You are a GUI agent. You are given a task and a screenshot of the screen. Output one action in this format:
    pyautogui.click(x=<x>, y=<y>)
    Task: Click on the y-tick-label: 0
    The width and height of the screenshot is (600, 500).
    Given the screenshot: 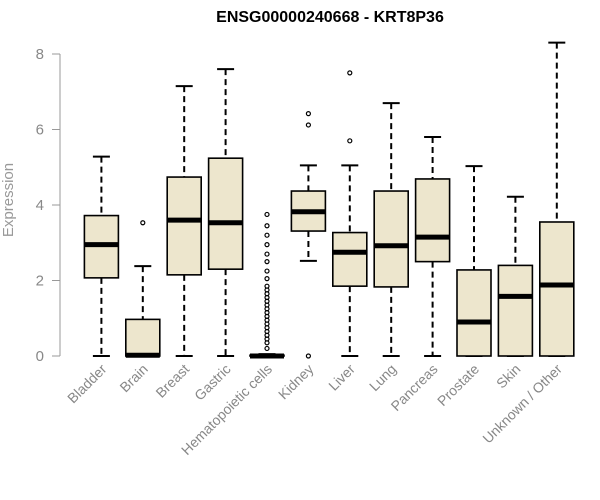 What is the action you would take?
    pyautogui.click(x=40, y=356)
    